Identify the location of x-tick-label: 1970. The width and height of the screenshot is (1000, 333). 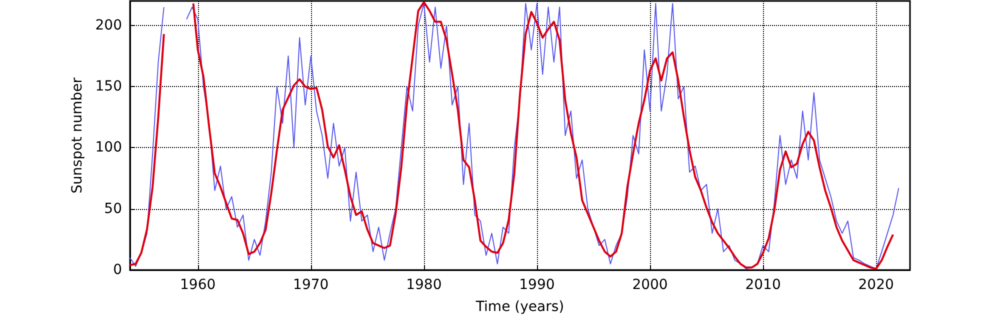
(311, 285).